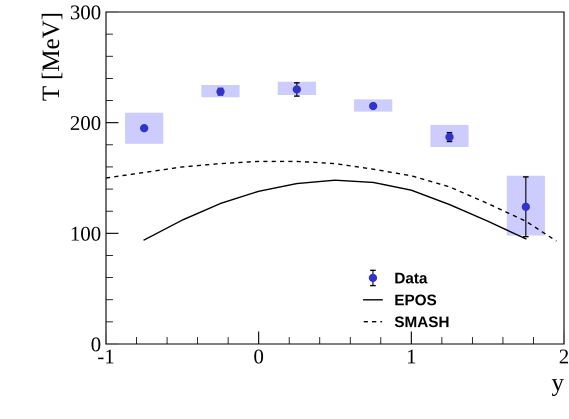 The width and height of the screenshot is (569, 419). Describe the element at coordinates (421, 322) in the screenshot. I see `legend-label: SMASH` at that location.